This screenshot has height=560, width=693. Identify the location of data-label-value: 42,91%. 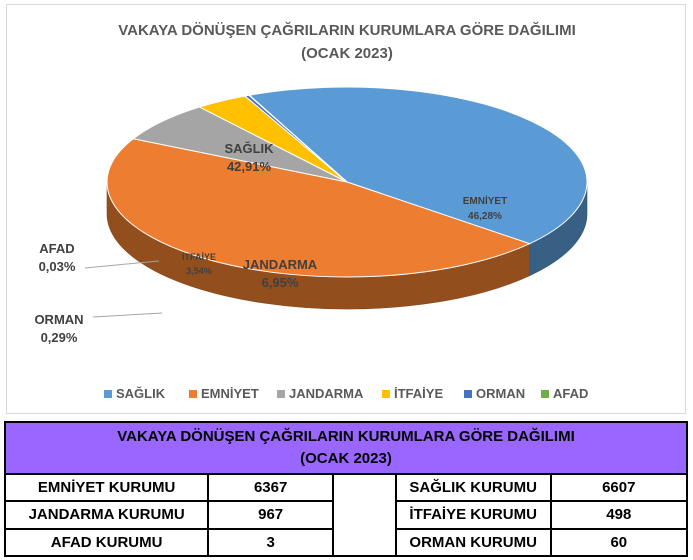
(249, 166).